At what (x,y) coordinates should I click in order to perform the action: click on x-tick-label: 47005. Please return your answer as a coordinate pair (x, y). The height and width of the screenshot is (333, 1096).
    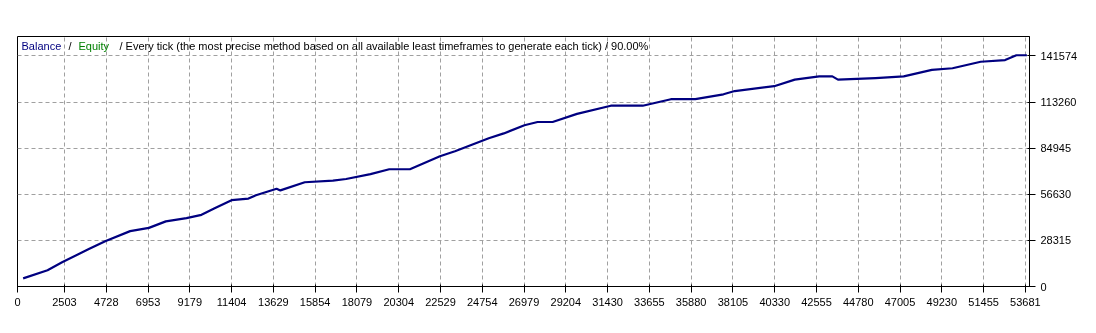
    Looking at the image, I should click on (900, 301).